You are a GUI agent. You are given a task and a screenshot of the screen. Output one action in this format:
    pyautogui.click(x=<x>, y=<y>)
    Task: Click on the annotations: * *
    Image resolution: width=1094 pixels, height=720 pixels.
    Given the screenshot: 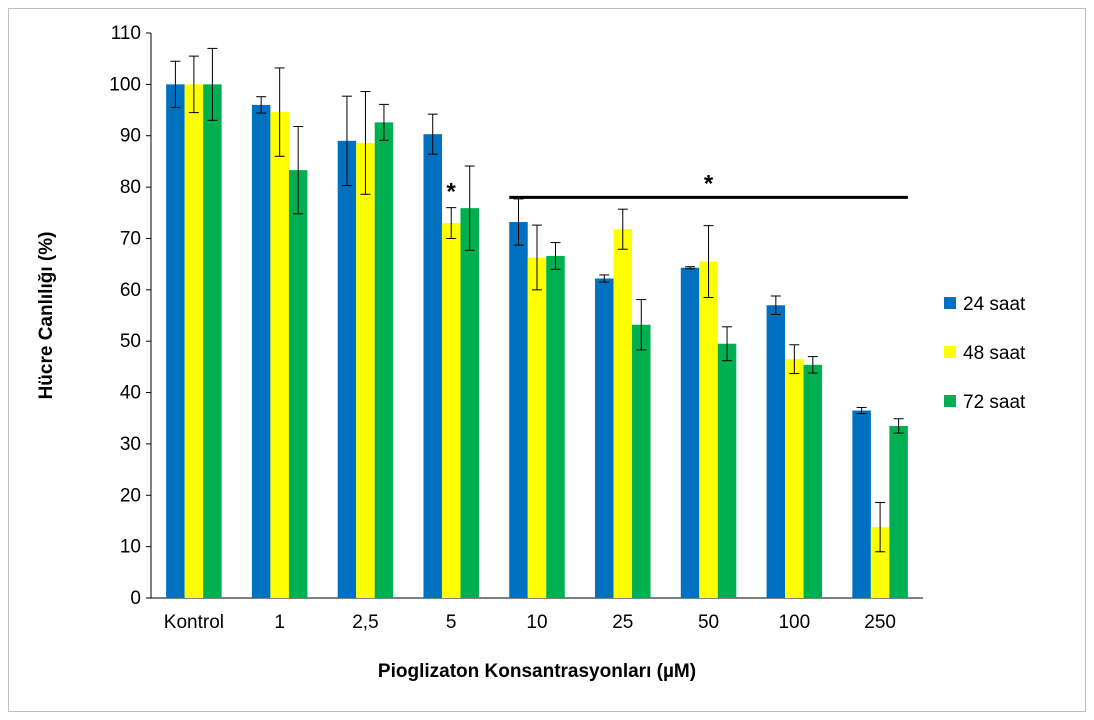 What is the action you would take?
    pyautogui.click(x=677, y=188)
    